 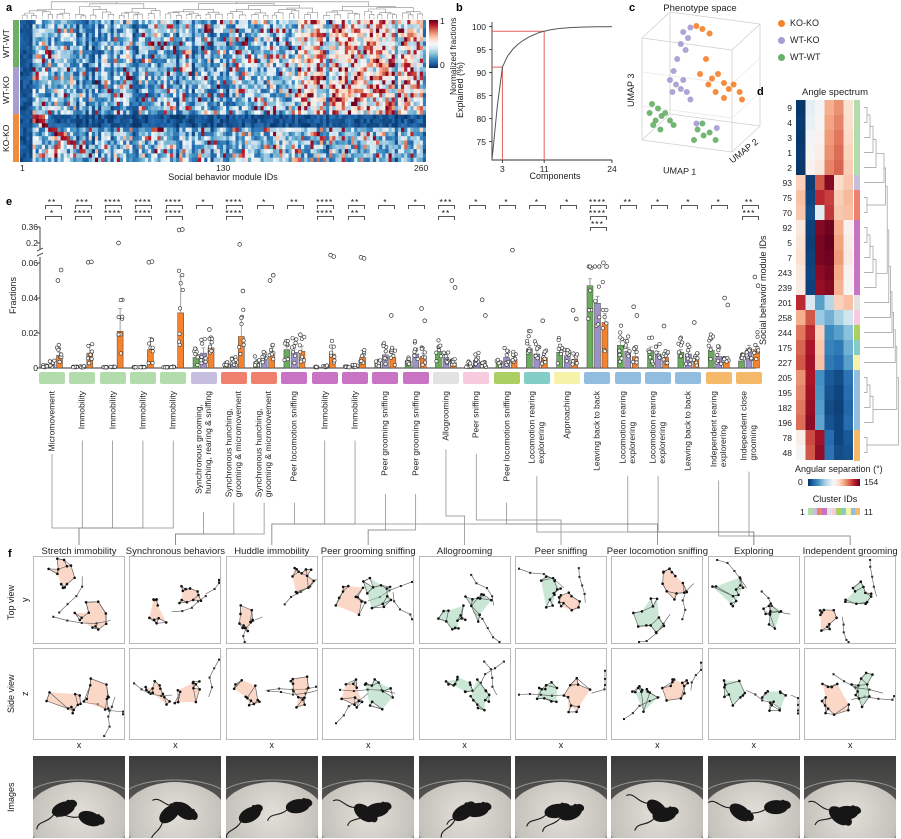 What do you see at coordinates (79, 551) in the screenshot?
I see `panel-f-column-title: Stretch immobility` at bounding box center [79, 551].